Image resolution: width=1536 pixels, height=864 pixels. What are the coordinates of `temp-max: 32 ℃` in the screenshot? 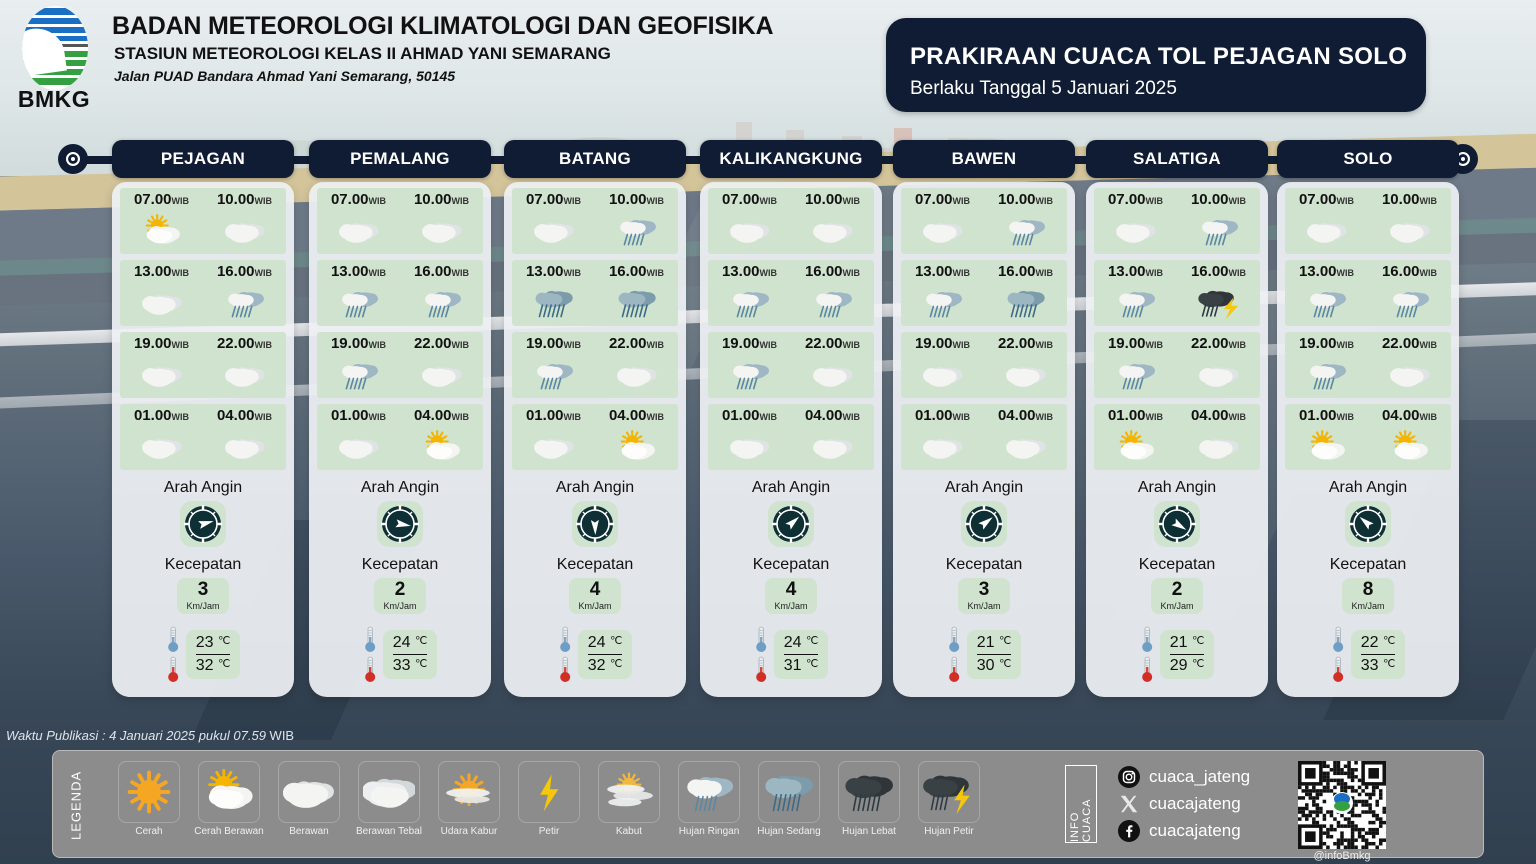 It's located at (213, 665).